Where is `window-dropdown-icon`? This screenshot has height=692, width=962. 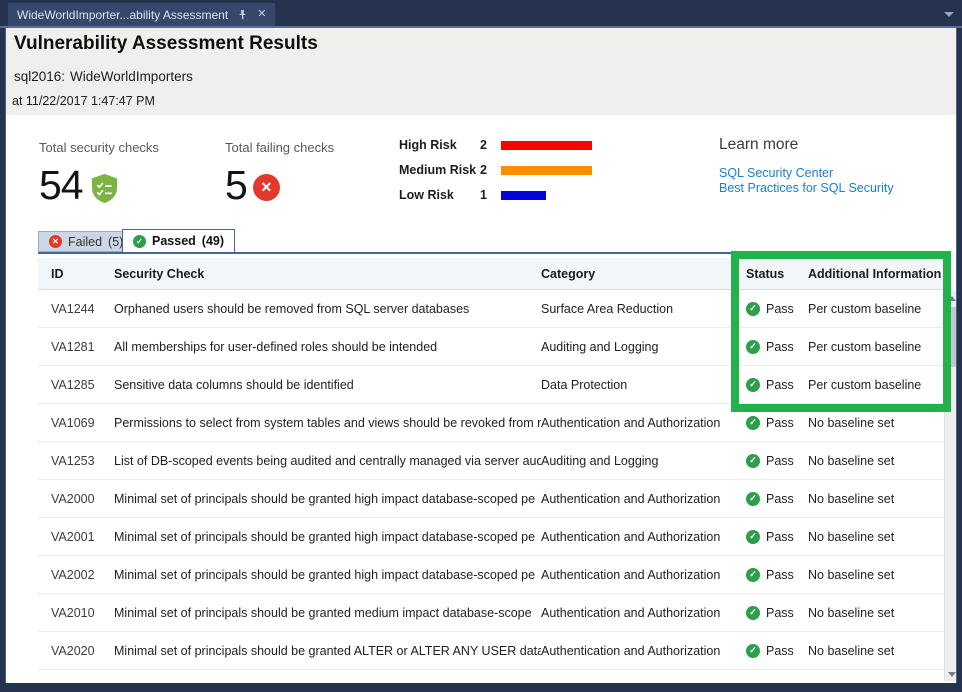
window-dropdown-icon is located at coordinates (949, 14).